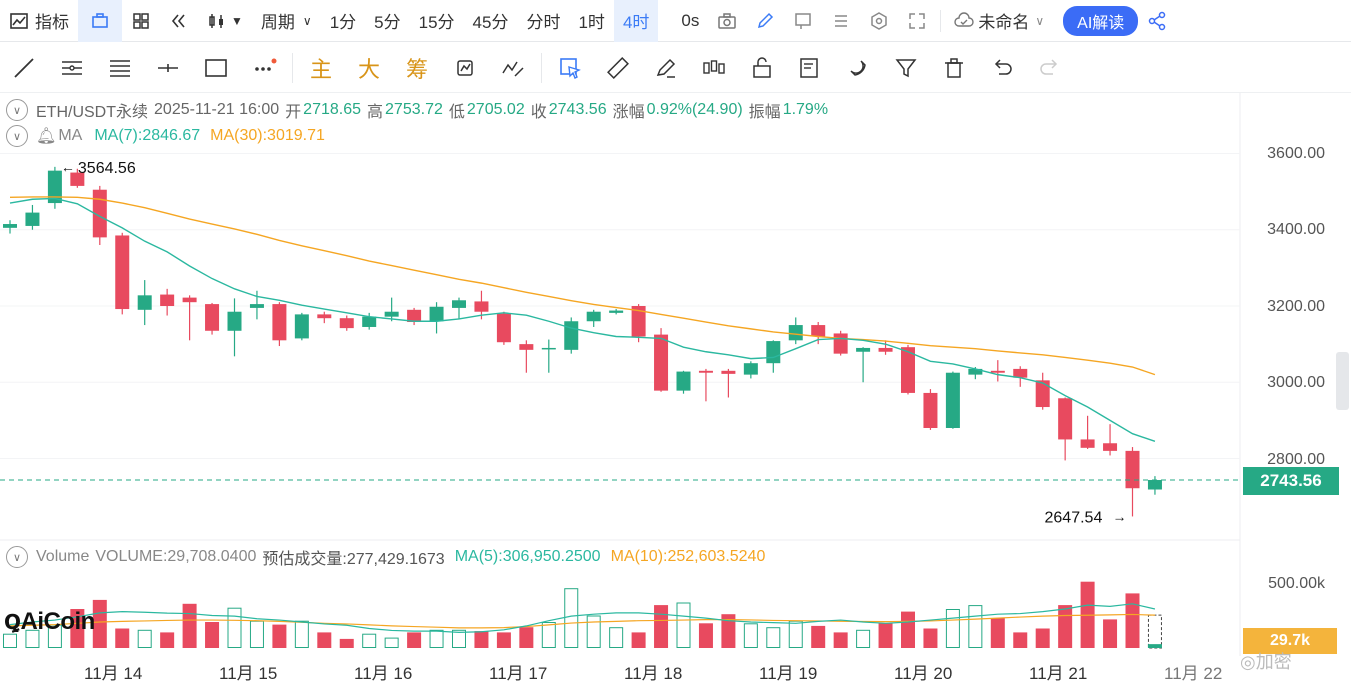 The width and height of the screenshot is (1351, 687). Describe the element at coordinates (1296, 306) in the screenshot. I see `price-tick: 3200.00` at that location.